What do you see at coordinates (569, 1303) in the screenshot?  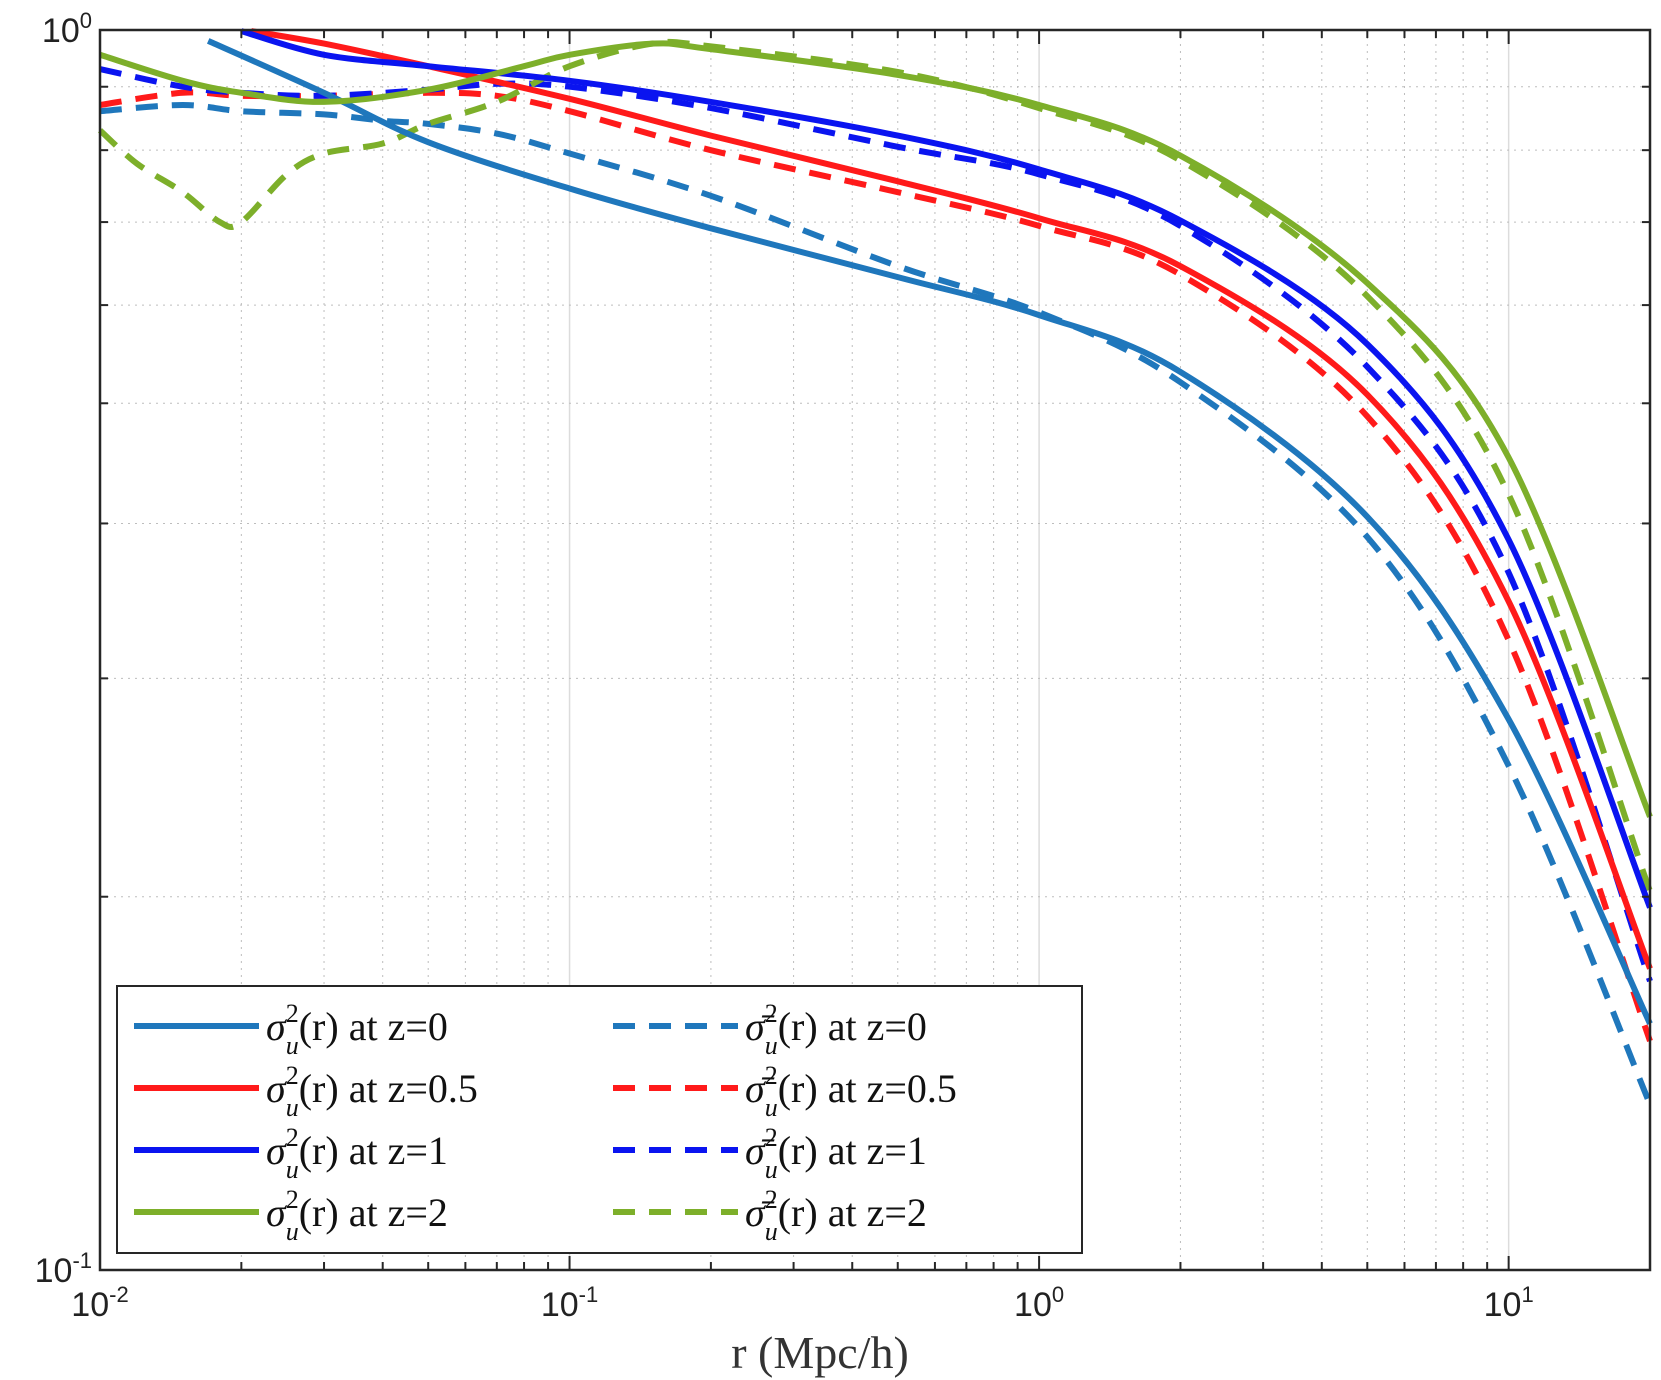 I see `x-tick-label: 10⁻¹` at bounding box center [569, 1303].